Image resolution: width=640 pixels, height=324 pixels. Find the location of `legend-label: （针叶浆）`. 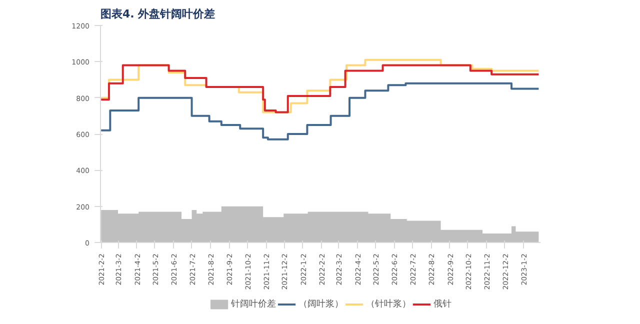

legend-label: （针叶浆） is located at coordinates (388, 304).